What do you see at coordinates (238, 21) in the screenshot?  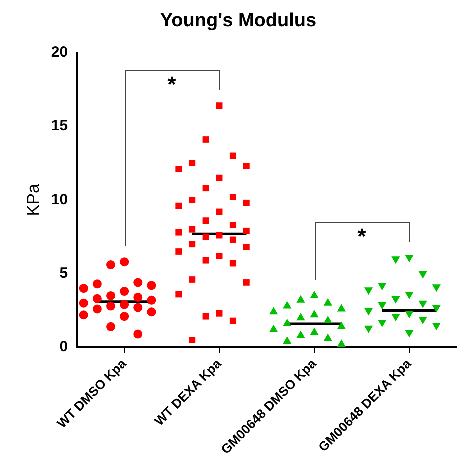 I see `chart-title: Young's Modulus` at bounding box center [238, 21].